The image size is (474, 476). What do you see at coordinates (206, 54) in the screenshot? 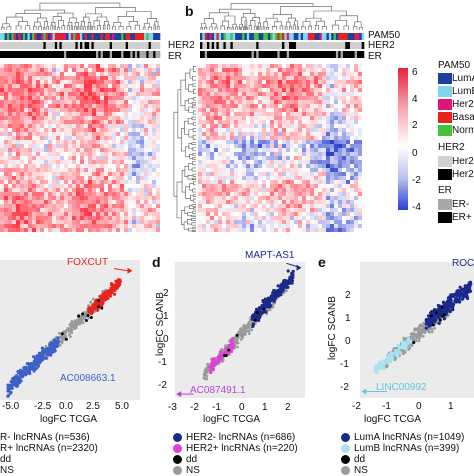
I see `er-track-cell` at bounding box center [206, 54].